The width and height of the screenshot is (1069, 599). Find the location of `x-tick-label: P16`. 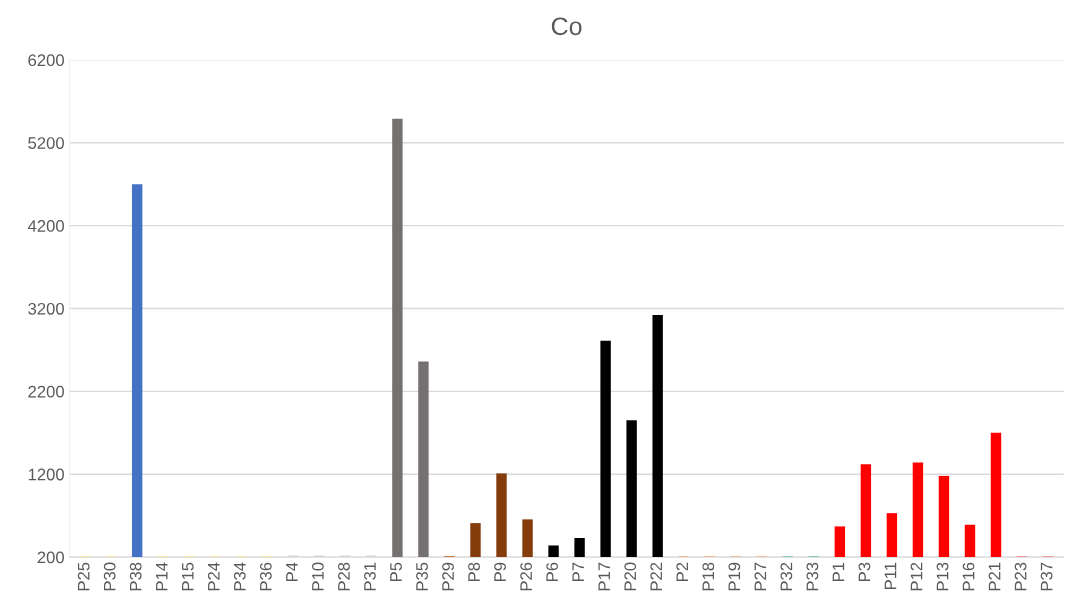

x-tick-label: P16 is located at coordinates (968, 576).